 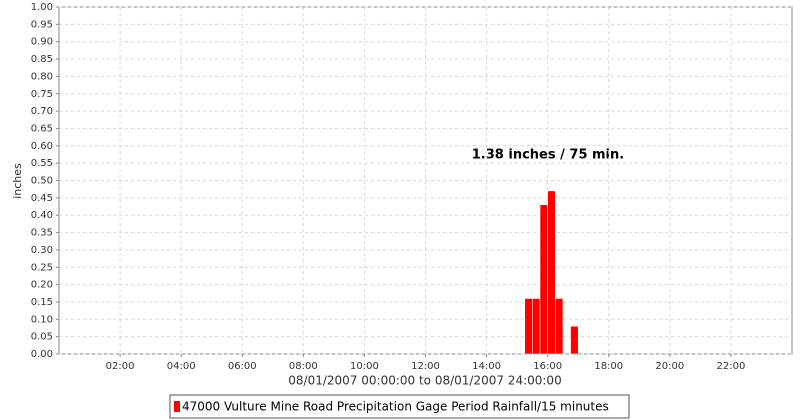 What do you see at coordinates (42, 285) in the screenshot?
I see `y-tick-label: 0.20` at bounding box center [42, 285].